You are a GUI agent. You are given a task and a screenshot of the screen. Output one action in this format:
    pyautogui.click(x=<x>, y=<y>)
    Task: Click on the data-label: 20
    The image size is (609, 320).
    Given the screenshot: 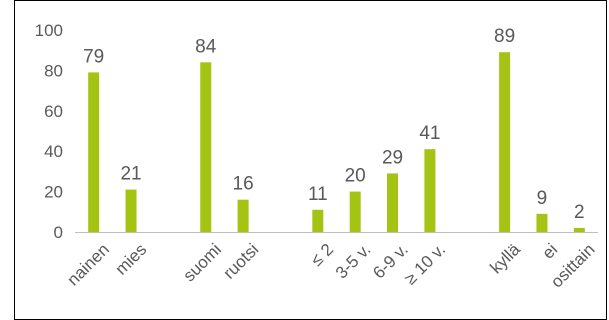 What is the action you would take?
    pyautogui.click(x=355, y=176)
    